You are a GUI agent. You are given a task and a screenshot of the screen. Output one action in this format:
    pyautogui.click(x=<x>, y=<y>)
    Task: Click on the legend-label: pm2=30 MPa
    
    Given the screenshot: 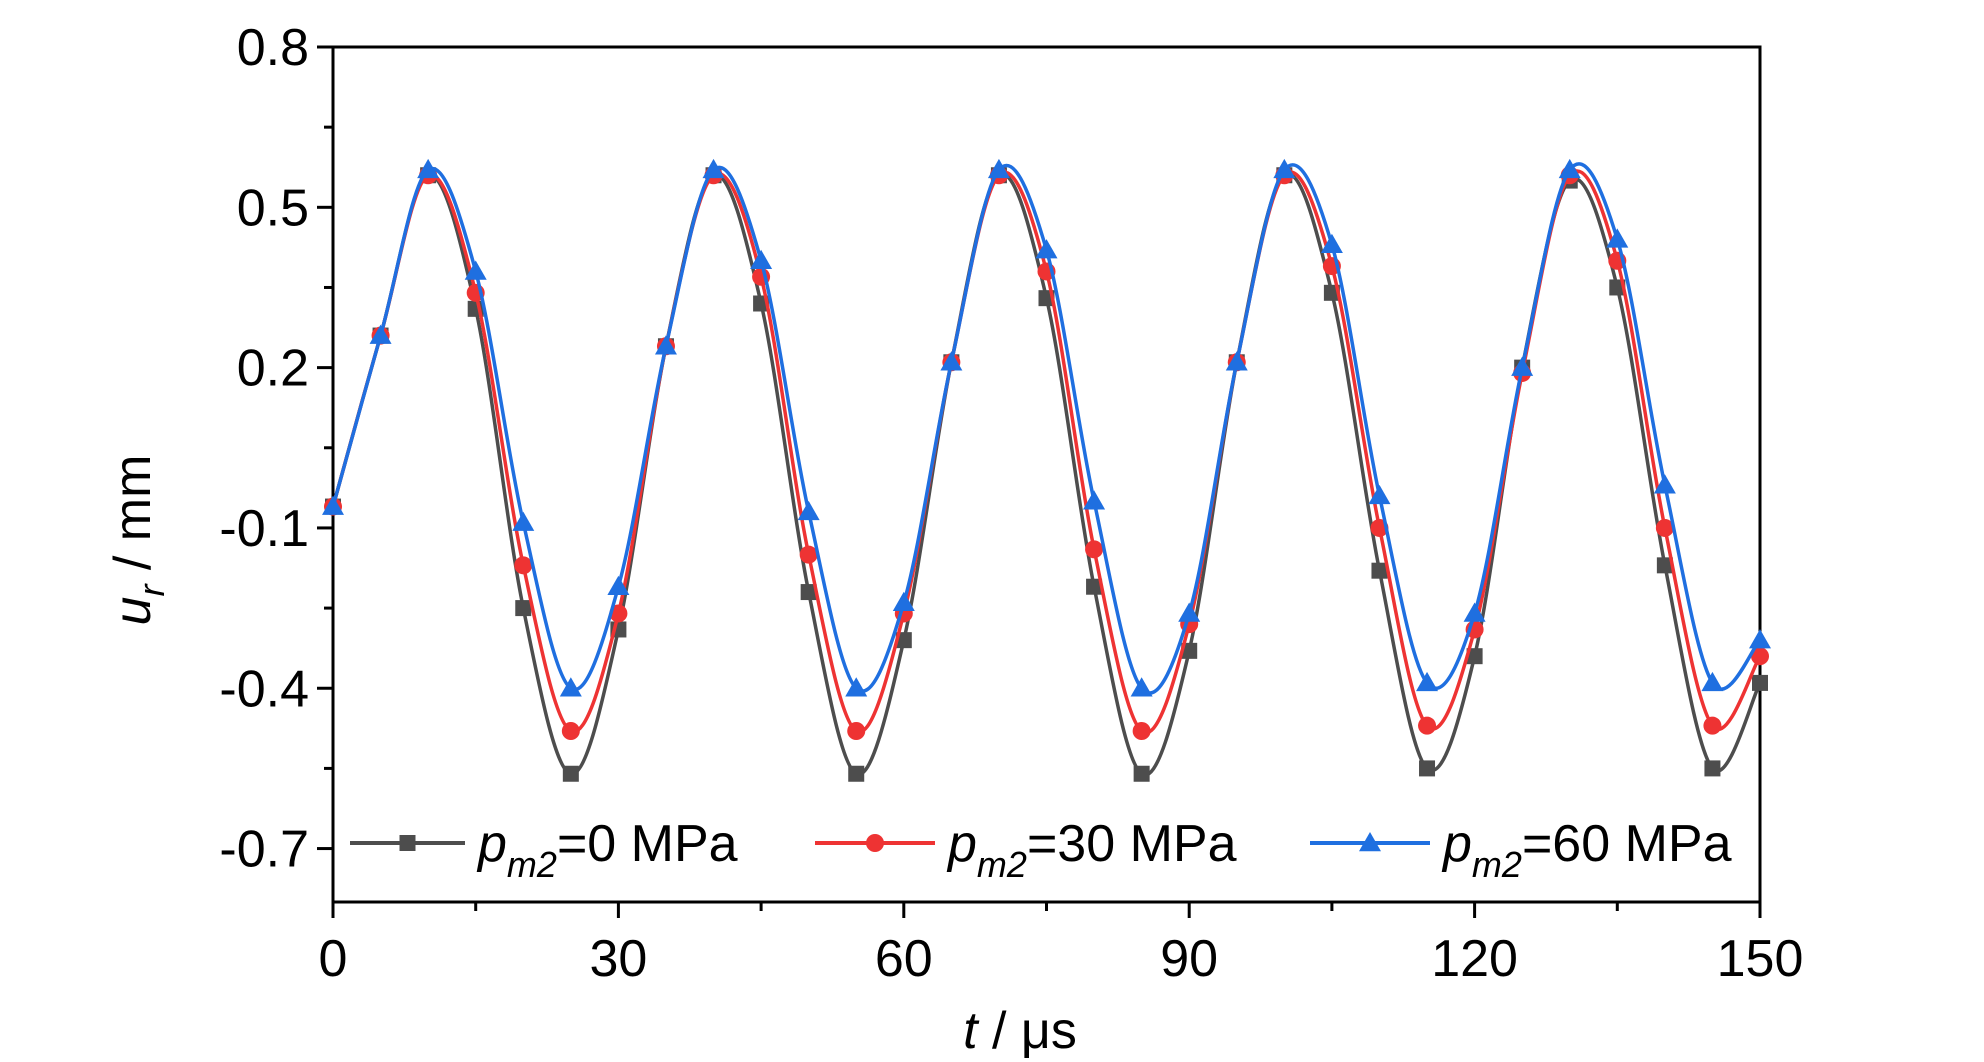 What is the action you would take?
    pyautogui.click(x=1091, y=850)
    